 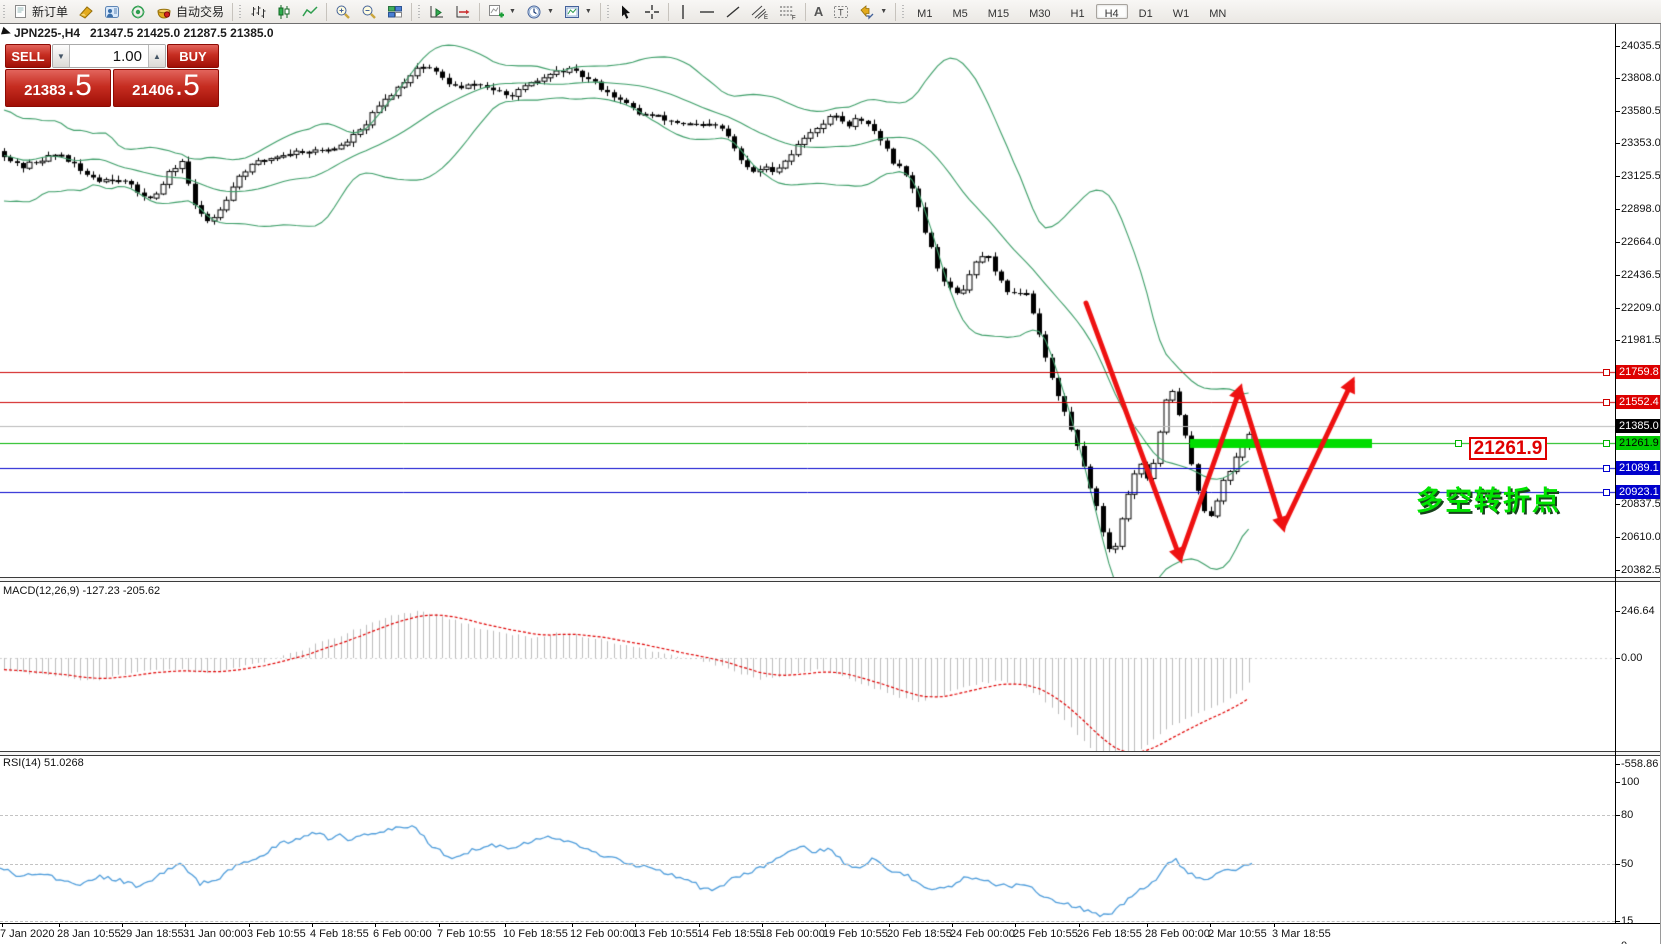 What do you see at coordinates (733, 11) in the screenshot?
I see `trendline-tool-button` at bounding box center [733, 11].